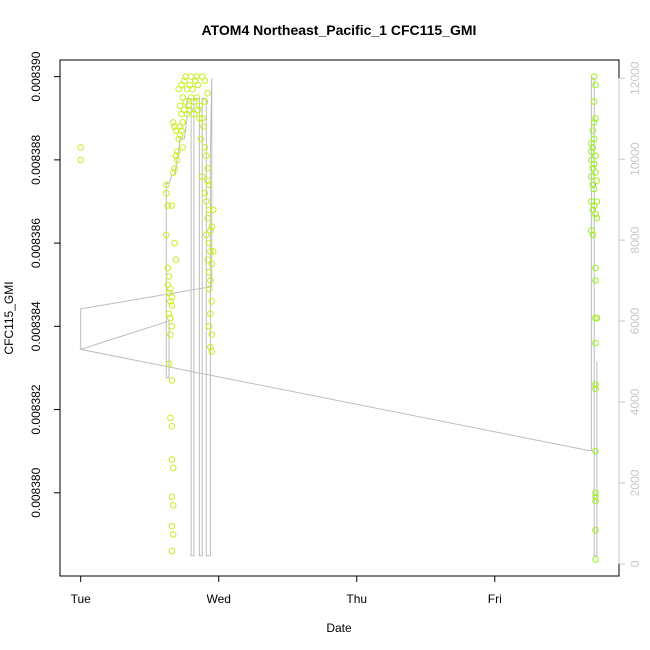  I want to click on y-right-tick-label: 12000, so click(635, 78).